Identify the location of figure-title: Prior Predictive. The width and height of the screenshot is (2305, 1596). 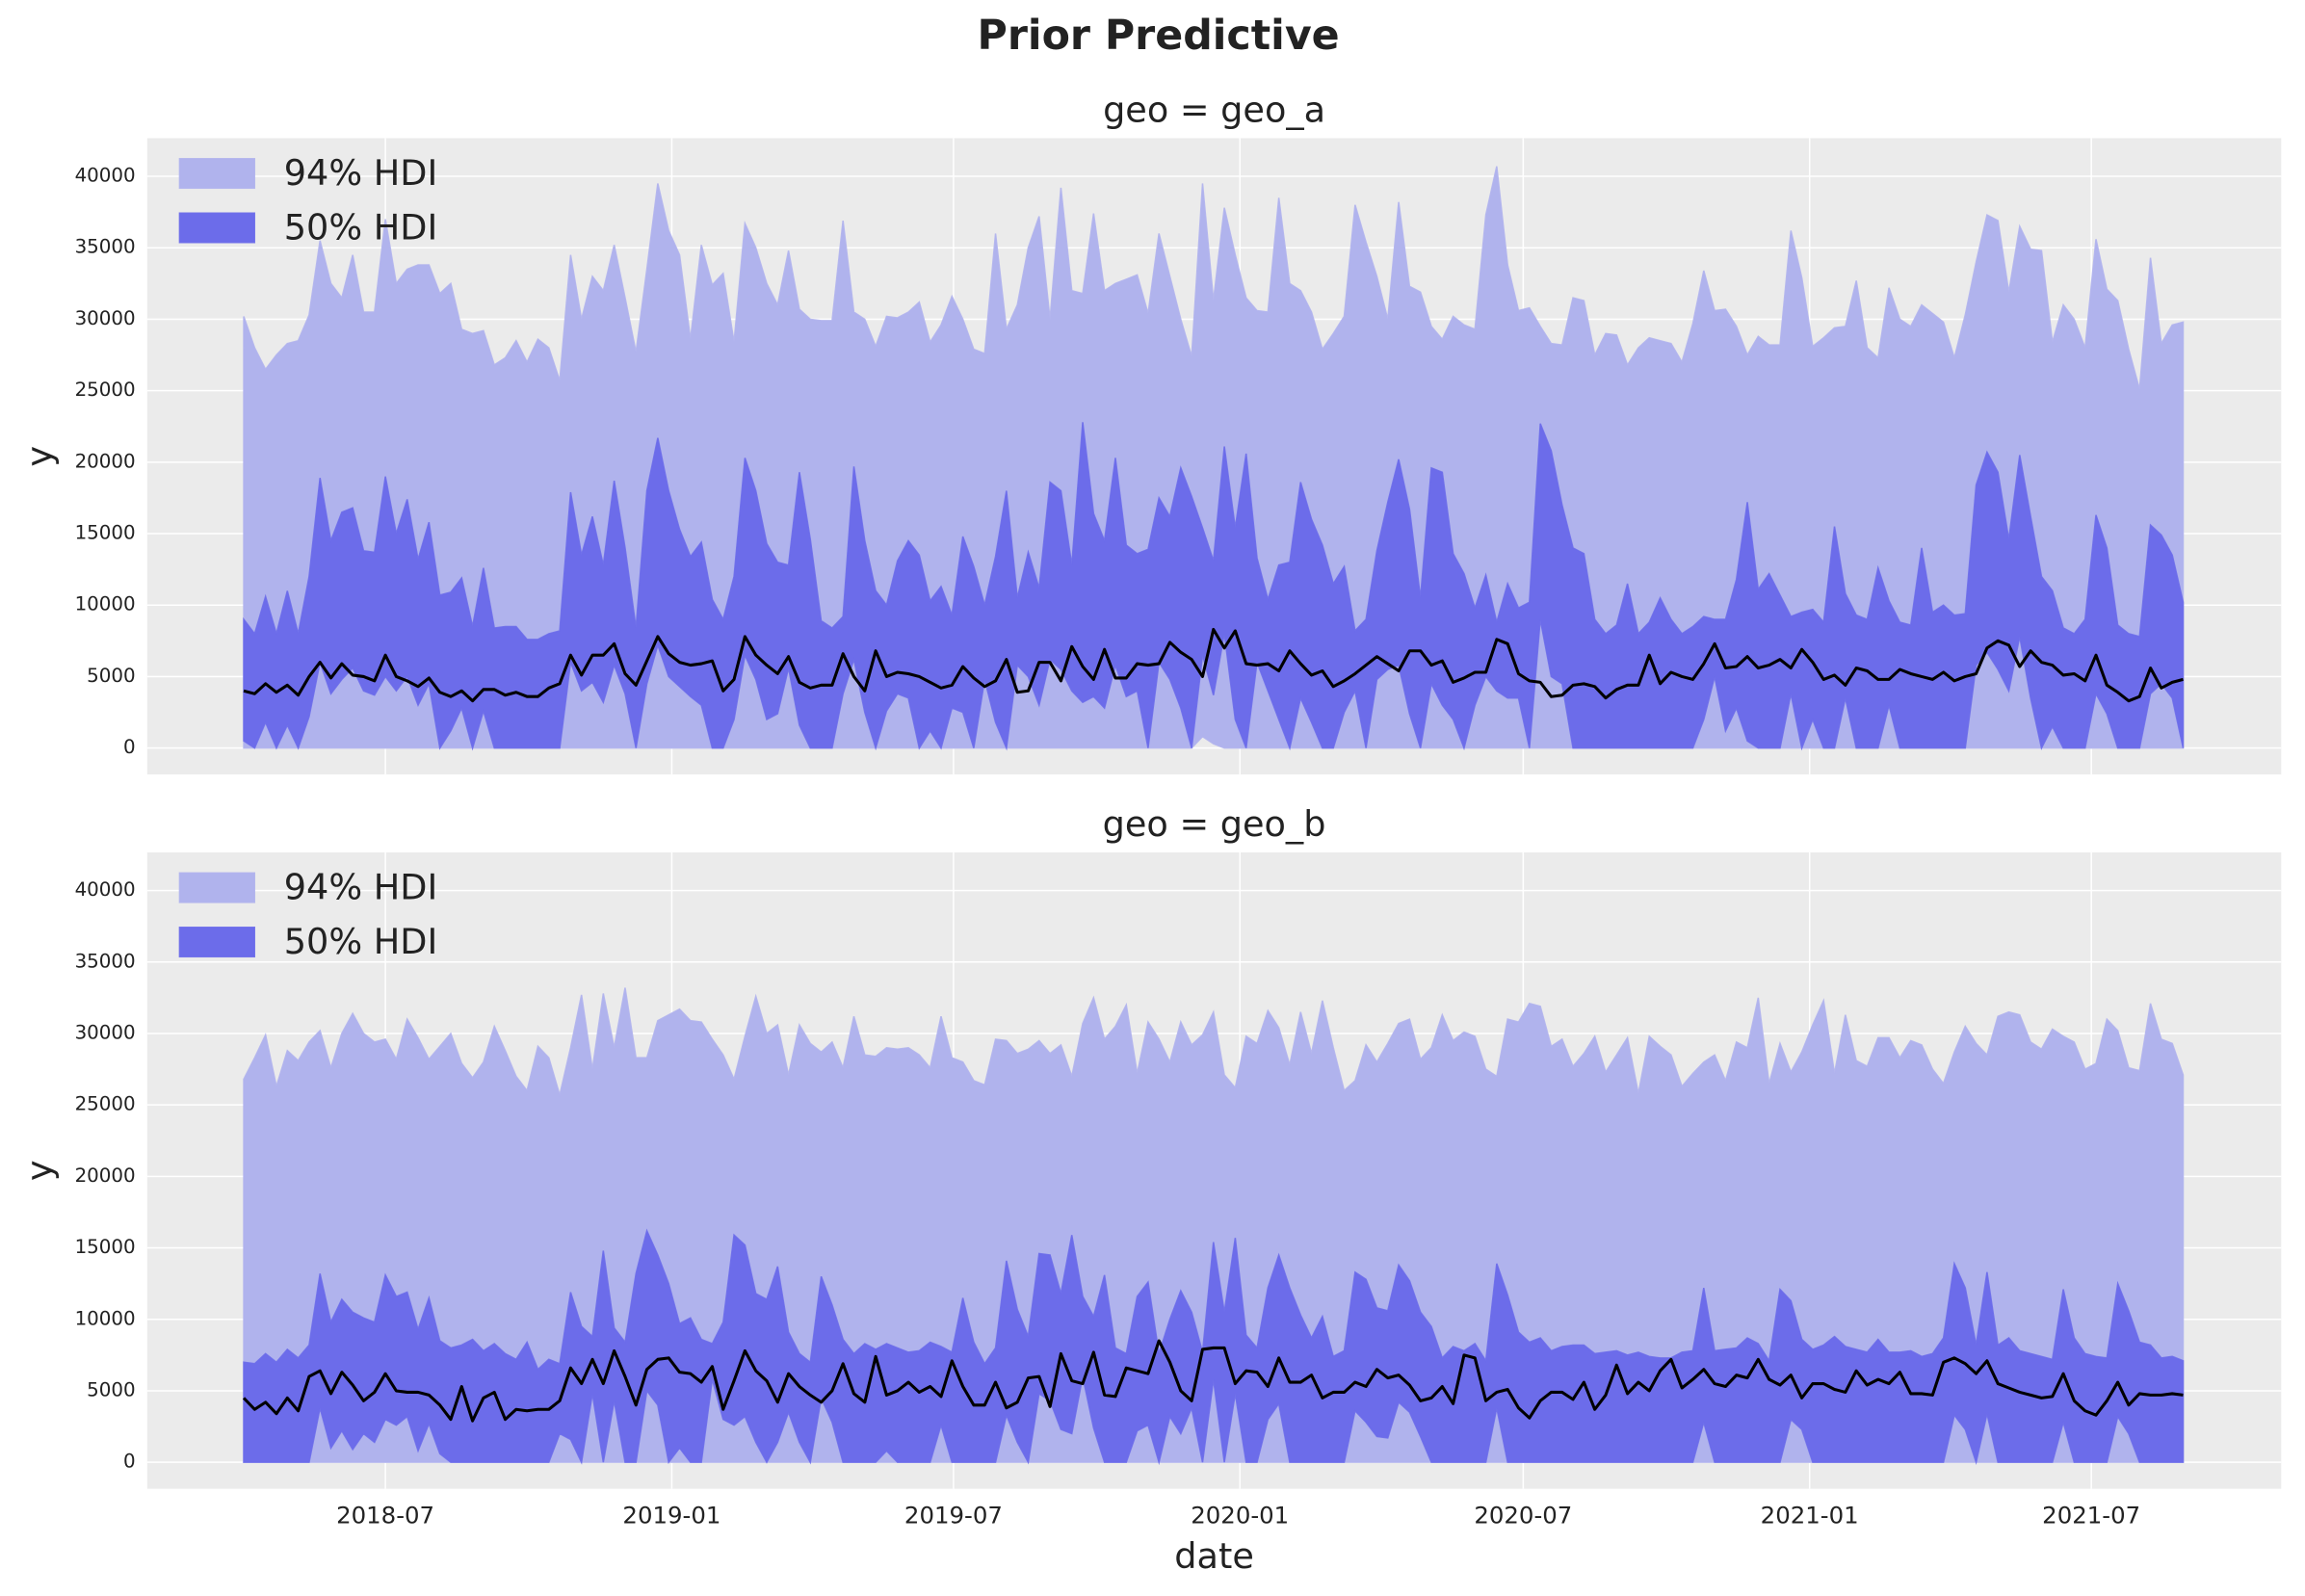
(1159, 36).